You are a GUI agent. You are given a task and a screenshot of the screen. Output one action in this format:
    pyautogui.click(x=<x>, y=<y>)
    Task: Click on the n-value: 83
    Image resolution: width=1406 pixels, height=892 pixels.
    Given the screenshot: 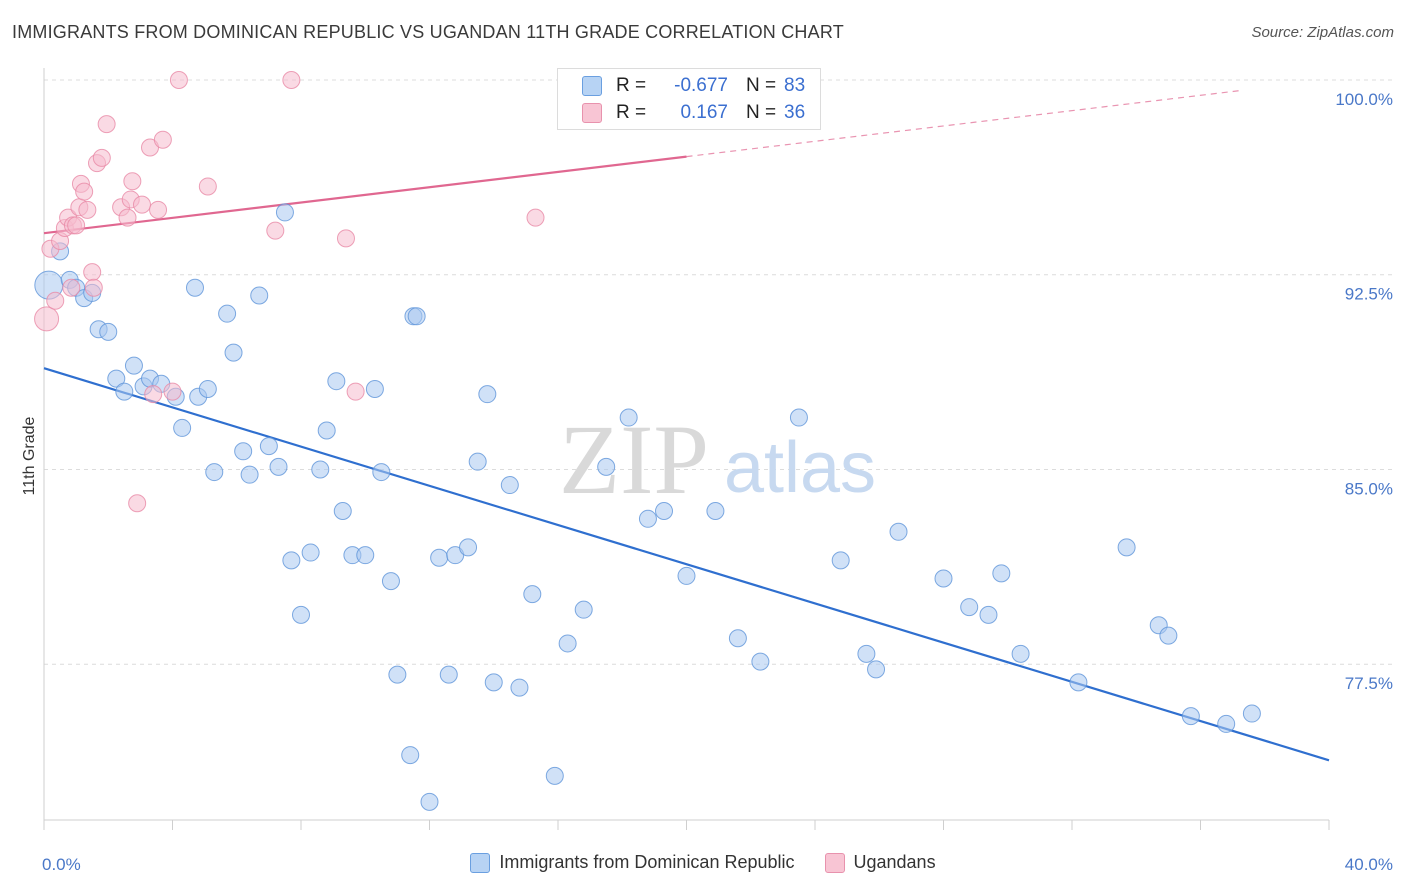 What is the action you would take?
    pyautogui.click(x=795, y=85)
    